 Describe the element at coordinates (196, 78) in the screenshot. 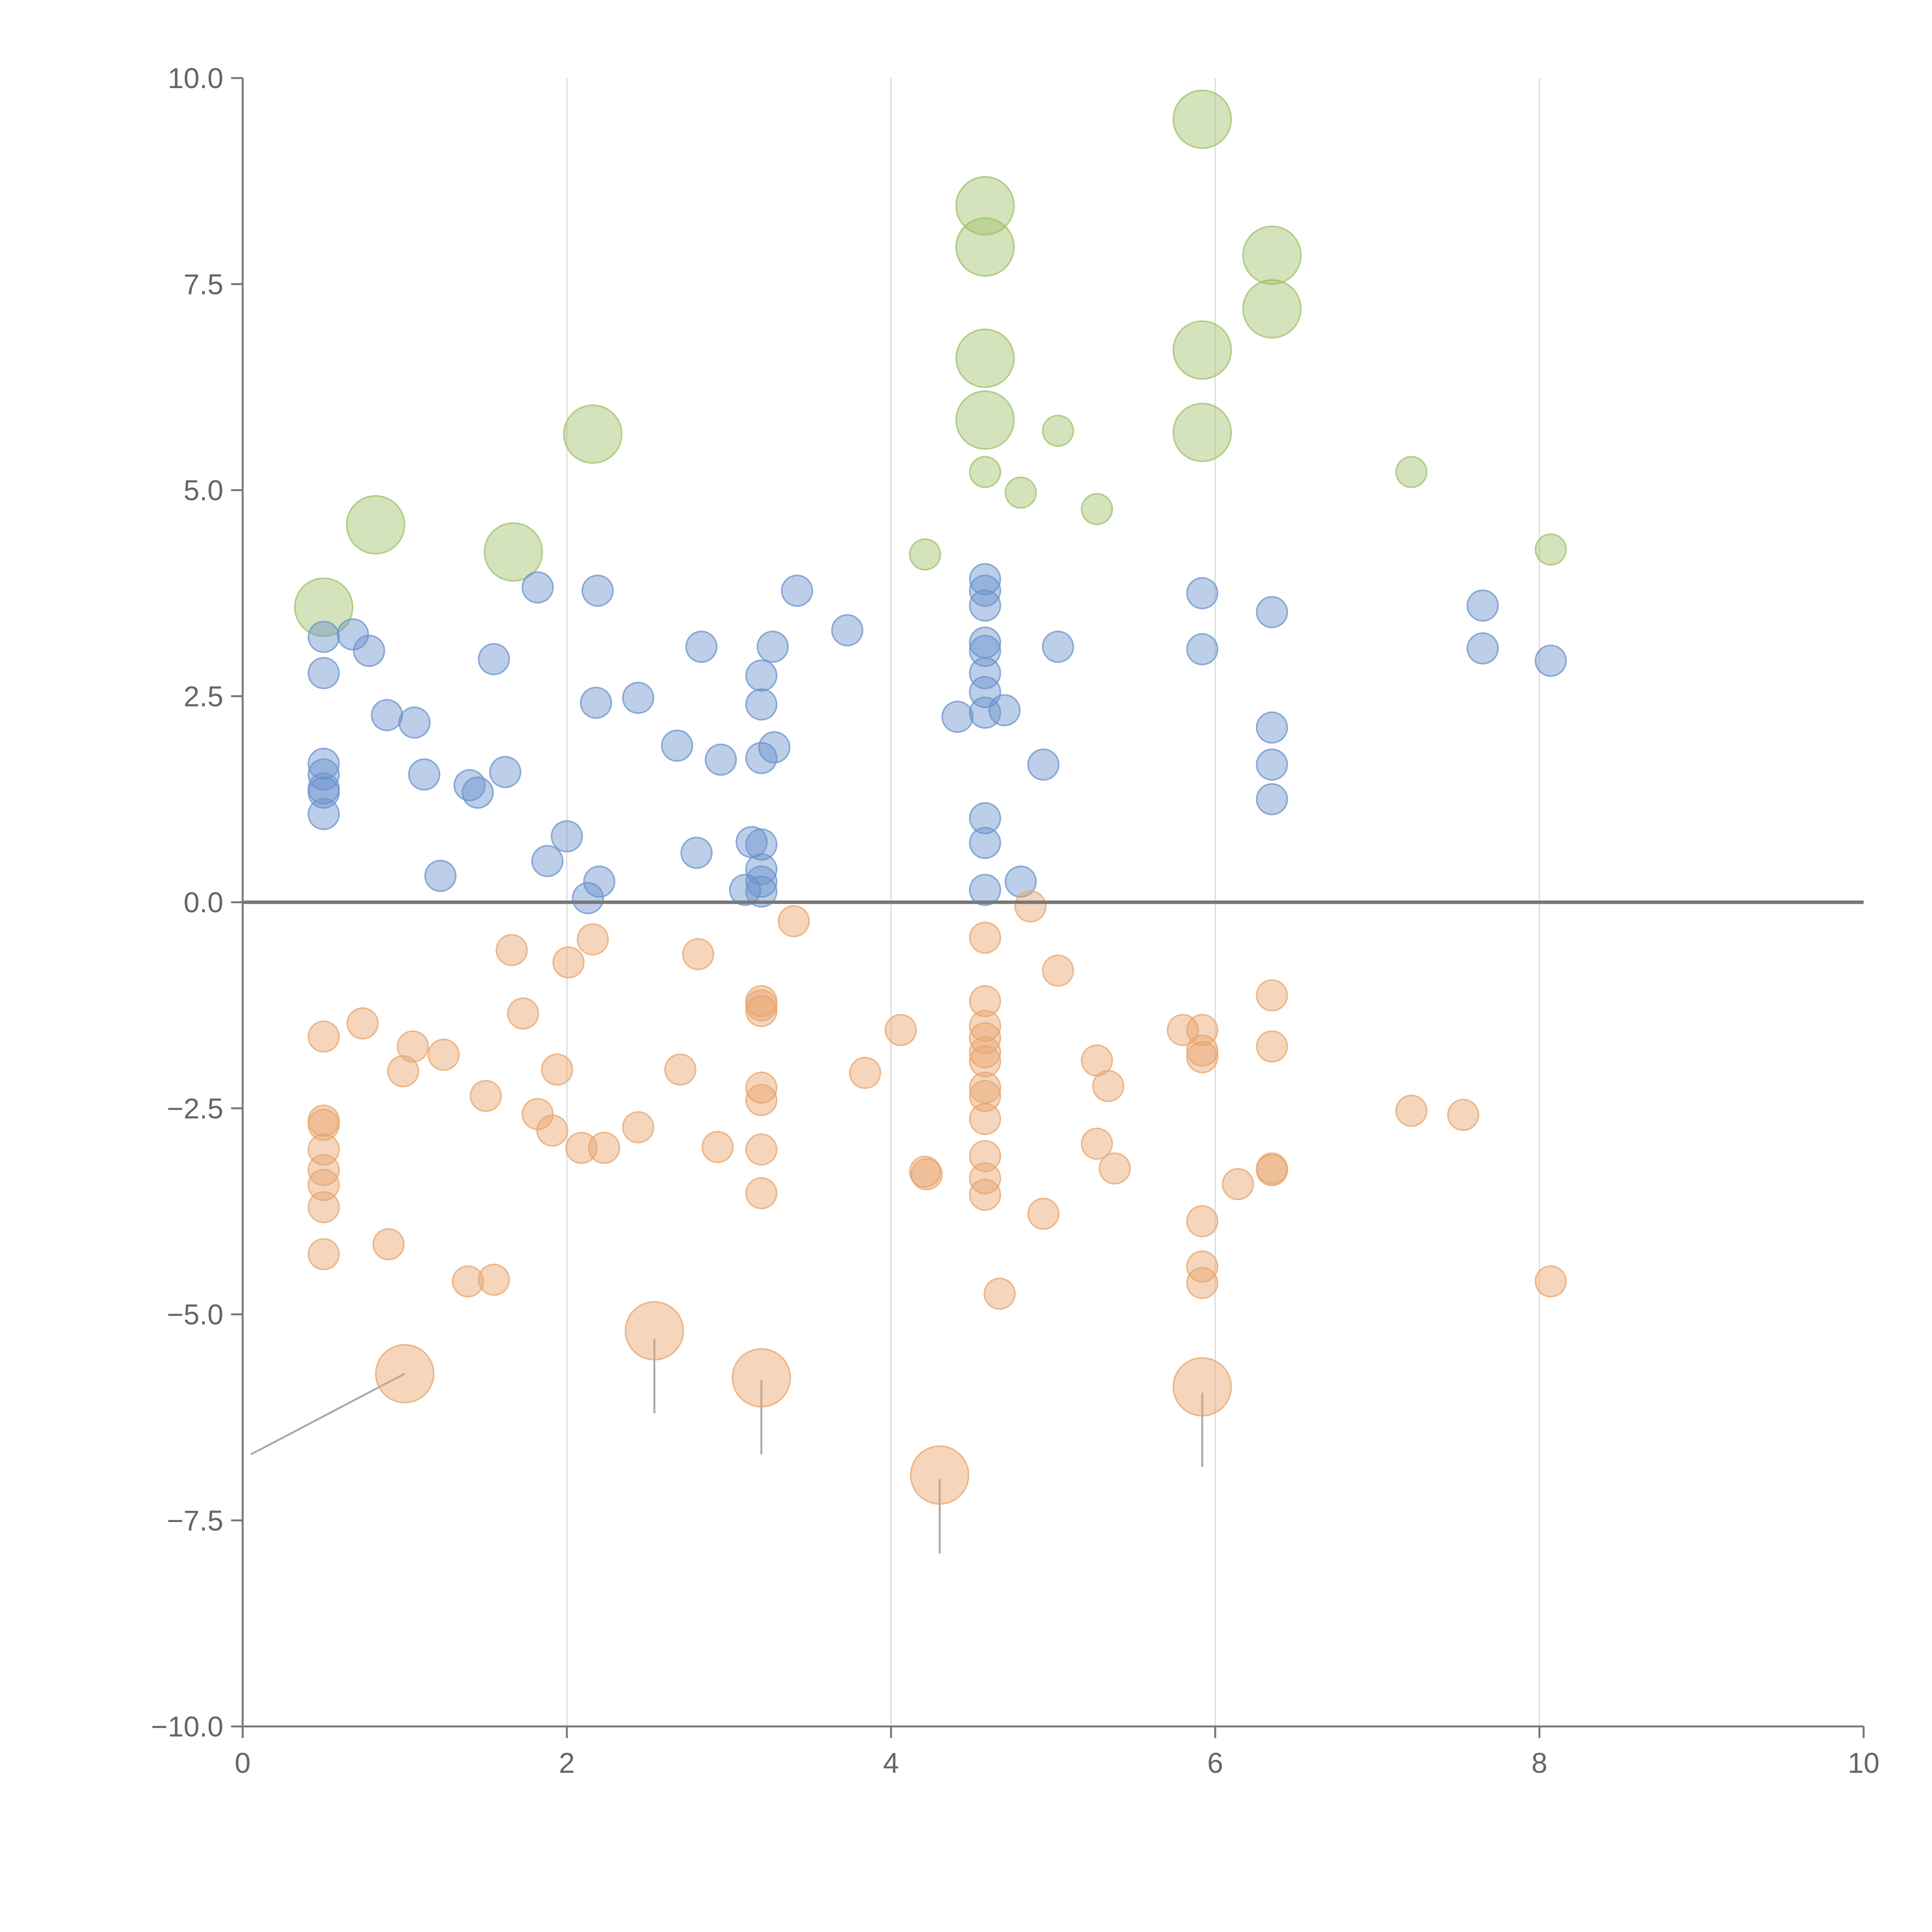

I see `y-tick-label: 10.0` at that location.